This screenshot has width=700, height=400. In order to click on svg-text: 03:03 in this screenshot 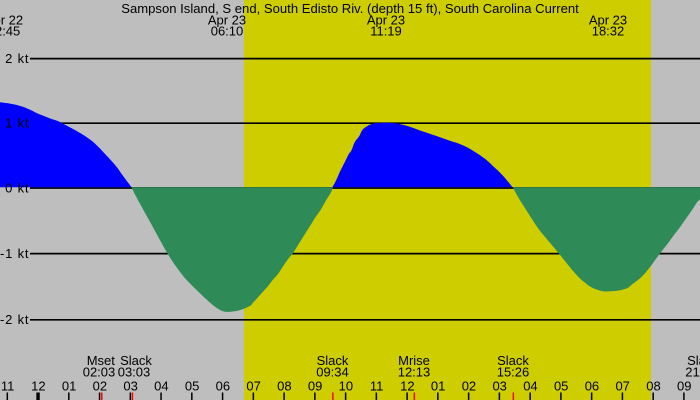, I will do `click(134, 372)`.